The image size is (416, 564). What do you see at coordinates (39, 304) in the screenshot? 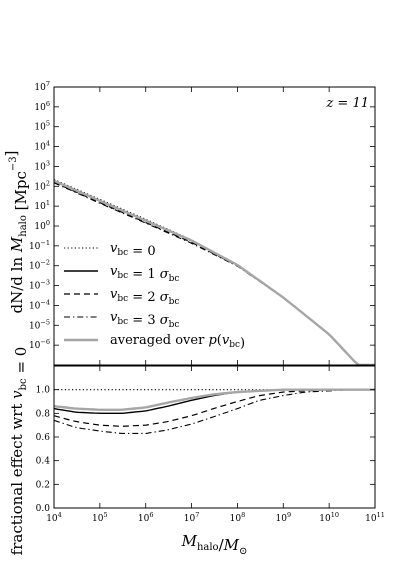
I see `top-y-tick-label: 10⁻⁴` at bounding box center [39, 304].